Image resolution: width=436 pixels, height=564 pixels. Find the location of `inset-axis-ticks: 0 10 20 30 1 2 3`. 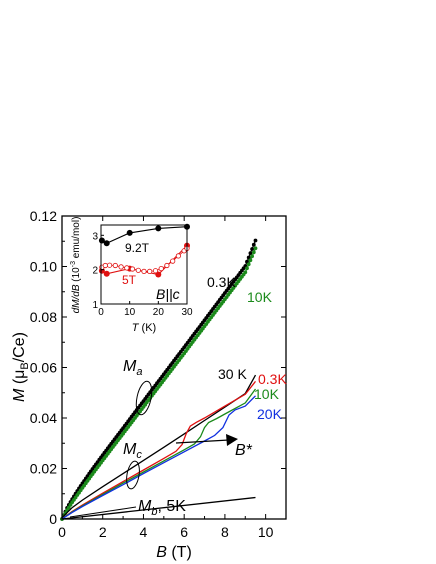

inset-axis-ticks: 0 10 20 30 1 2 3 is located at coordinates (142, 274).